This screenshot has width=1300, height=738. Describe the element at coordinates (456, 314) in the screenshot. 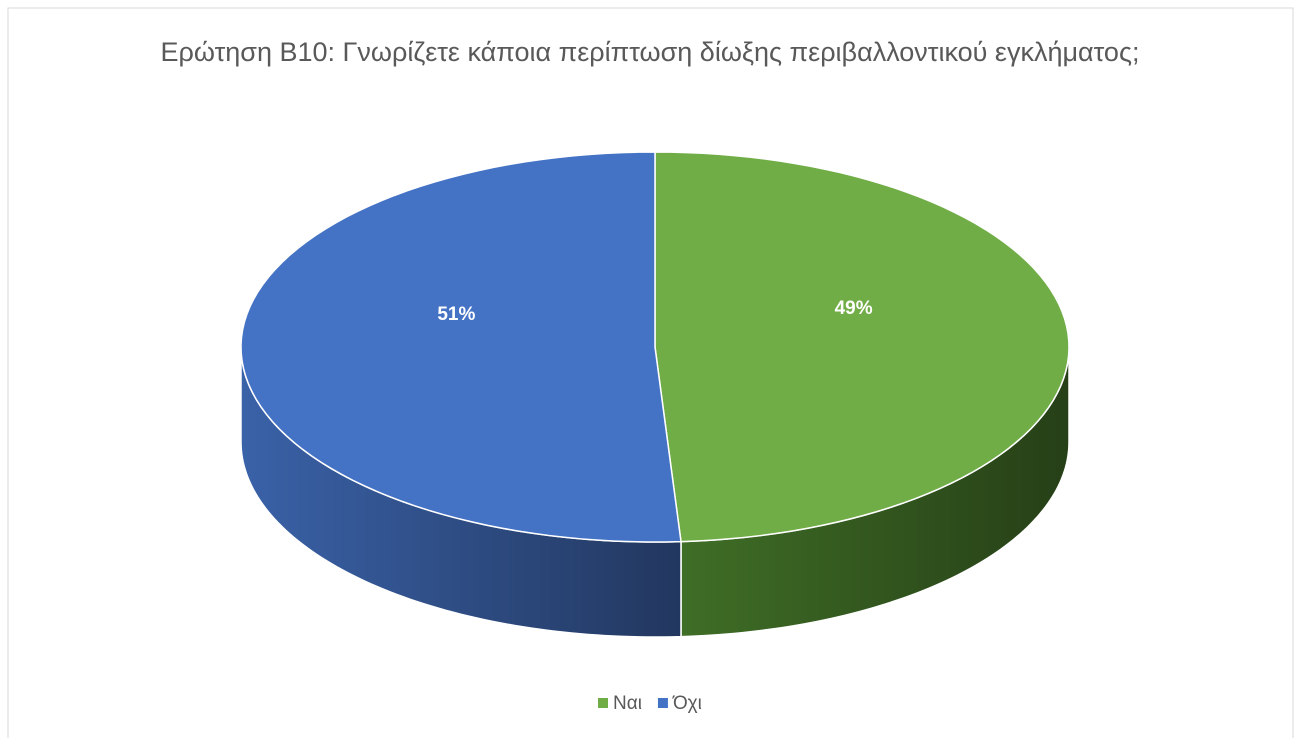

I see `data-label: 51%` at that location.